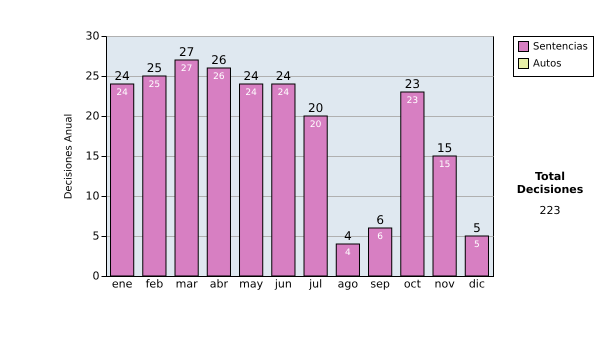 The width and height of the screenshot is (600, 340). I want to click on data-label: 4, so click(348, 253).